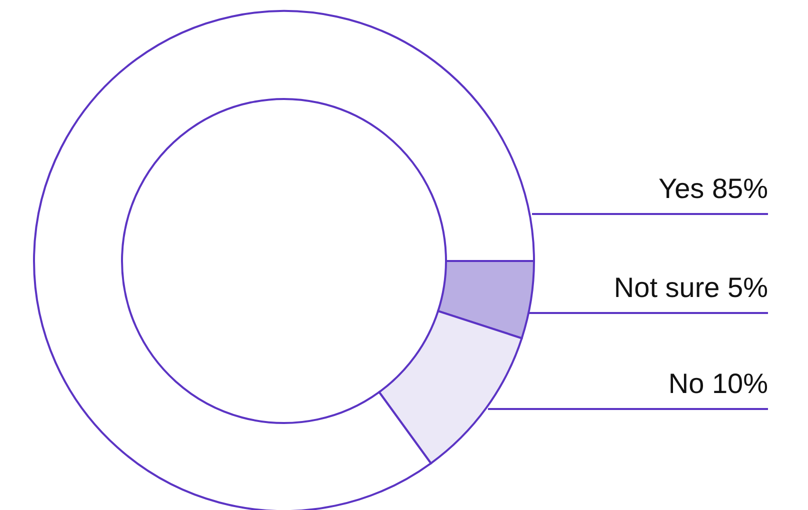  Describe the element at coordinates (718, 383) in the screenshot. I see `slice-label: No 10%` at that location.